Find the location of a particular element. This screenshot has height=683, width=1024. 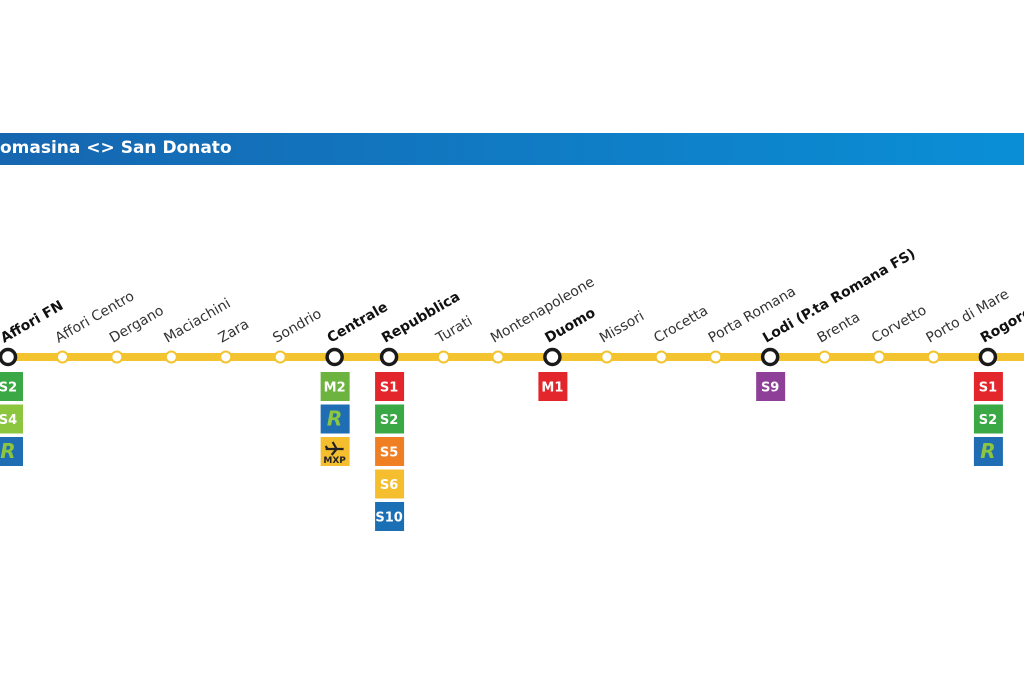

badge-label: MXP is located at coordinates (334, 461).